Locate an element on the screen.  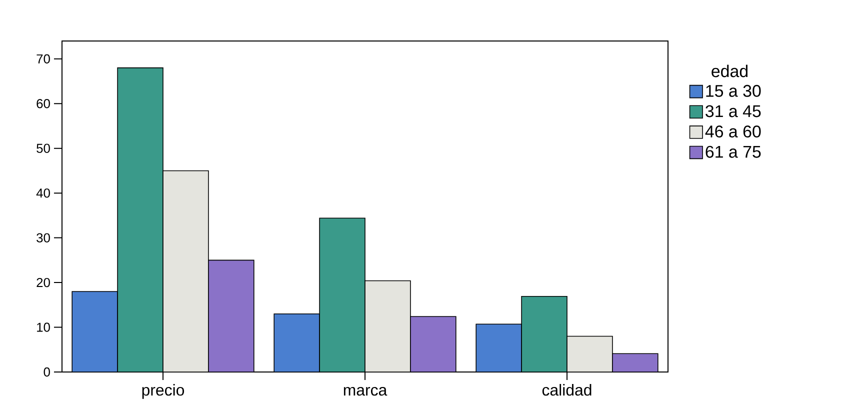
y-tick-label: 70 is located at coordinates (43, 59).